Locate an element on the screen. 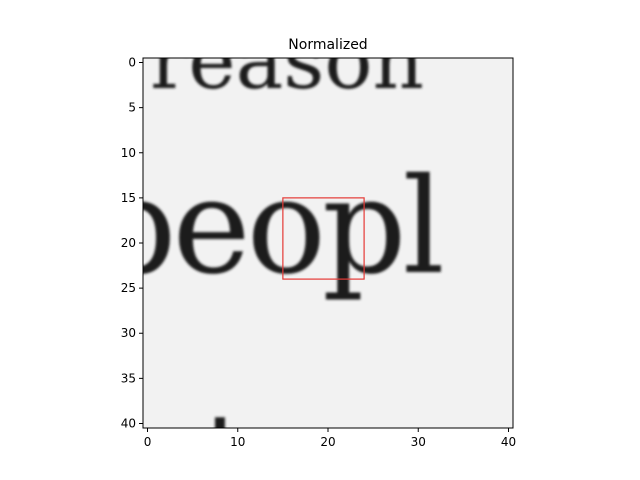 The width and height of the screenshot is (640, 480). x-tick-label: 10 is located at coordinates (237, 442).